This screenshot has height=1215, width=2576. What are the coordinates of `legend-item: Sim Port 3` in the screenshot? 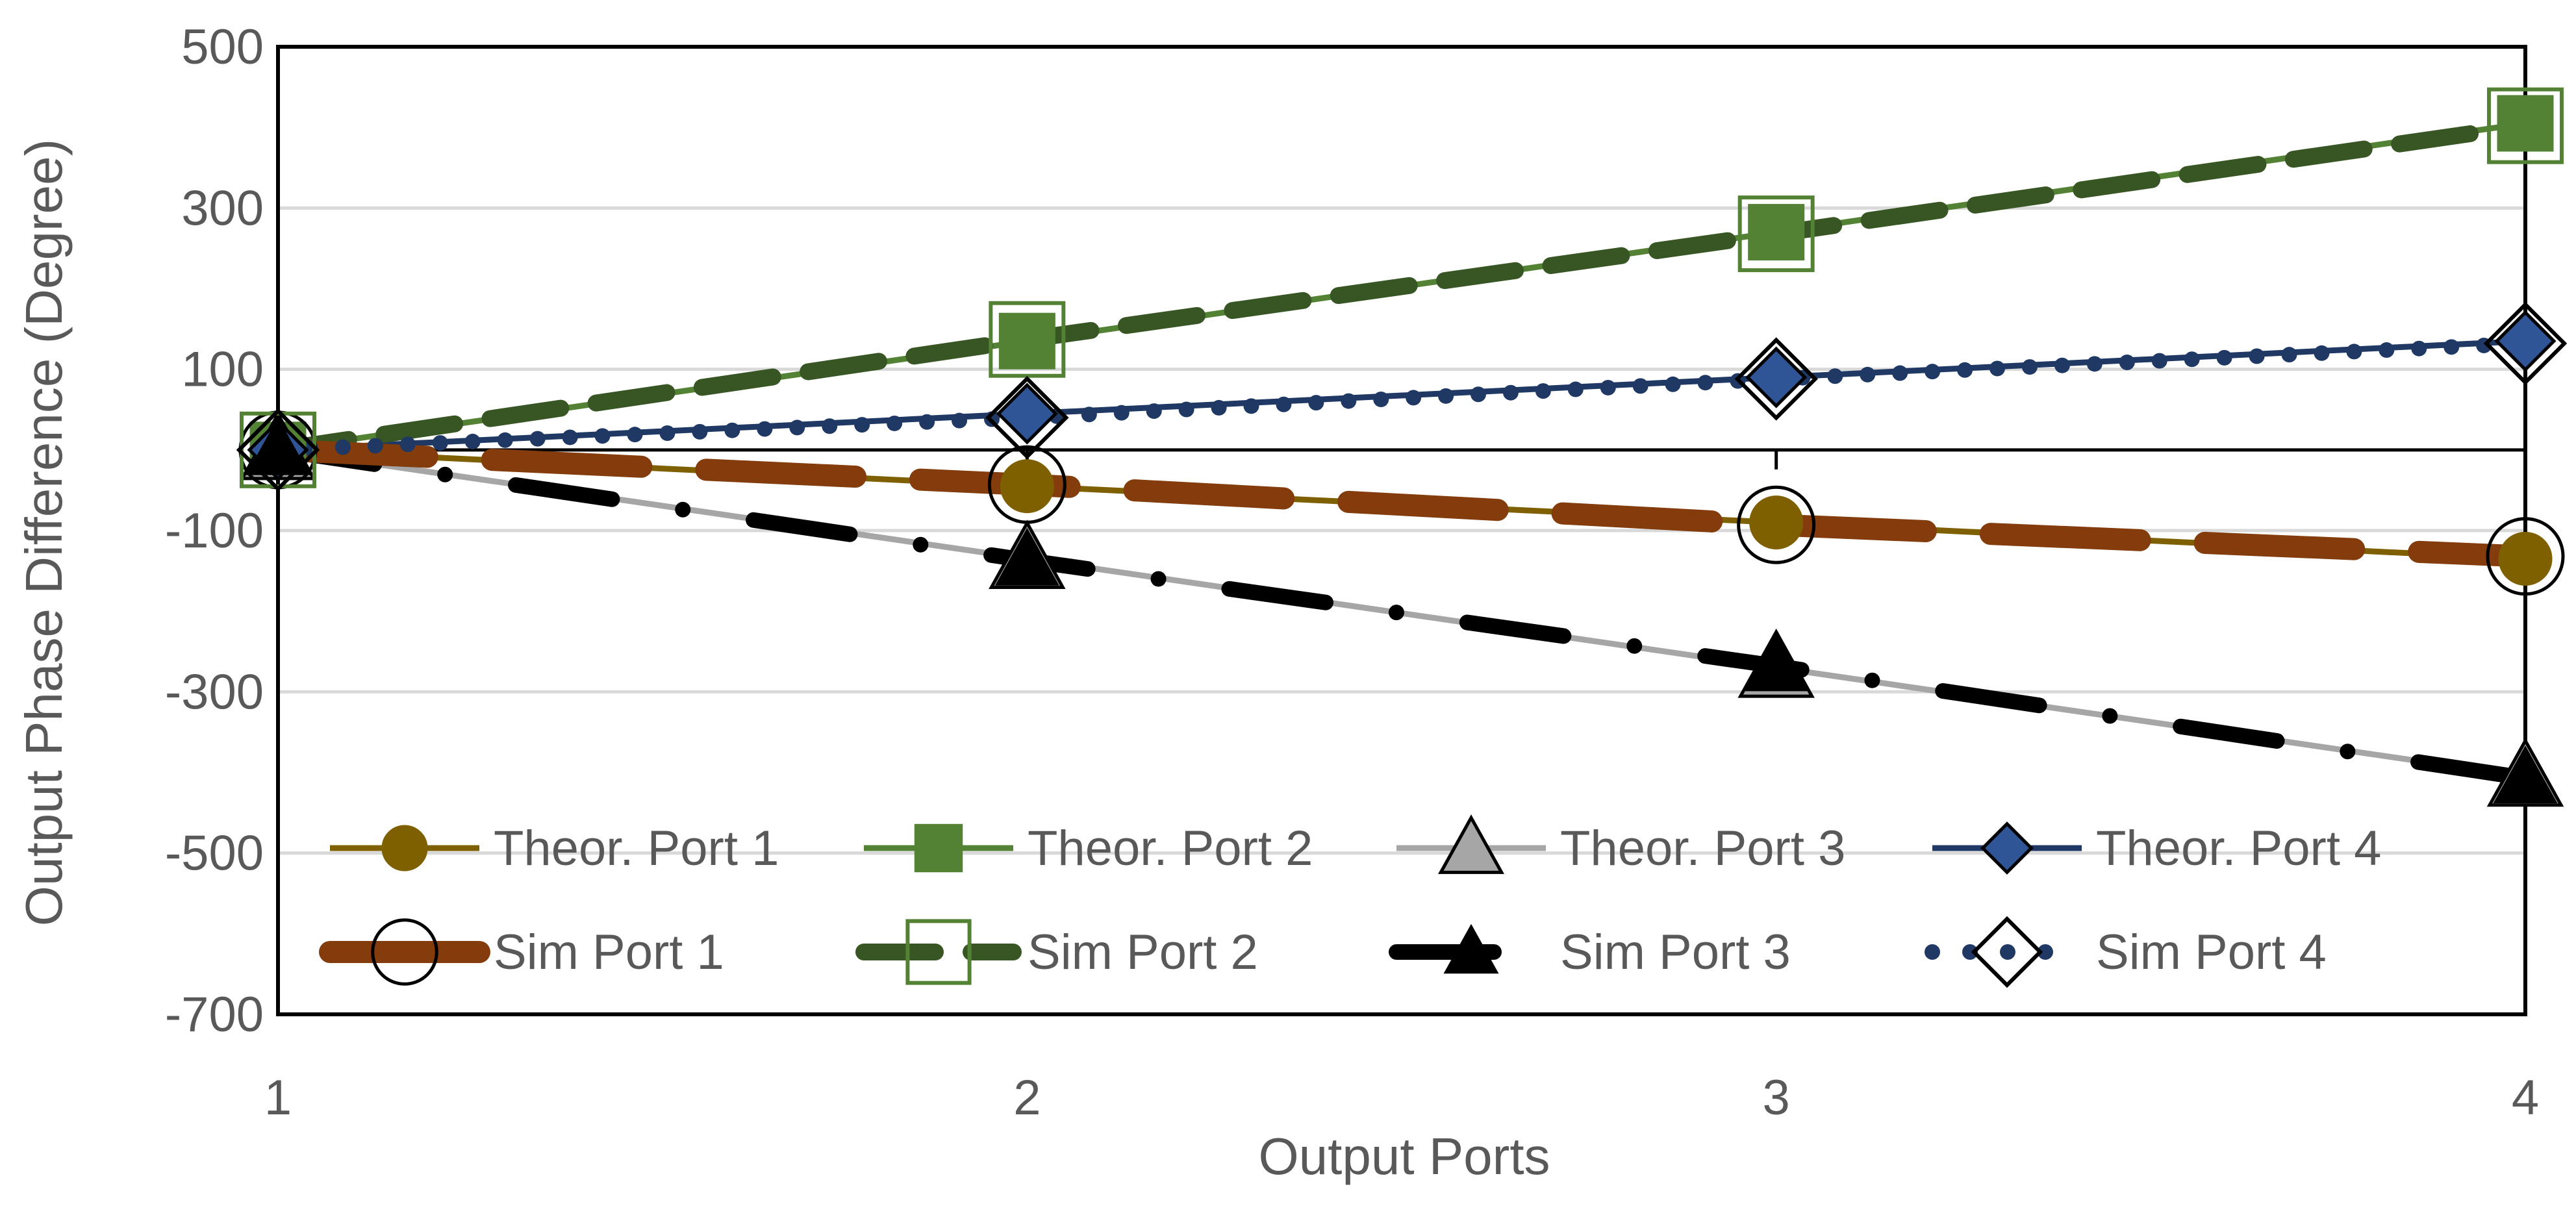 It's located at (1590, 951).